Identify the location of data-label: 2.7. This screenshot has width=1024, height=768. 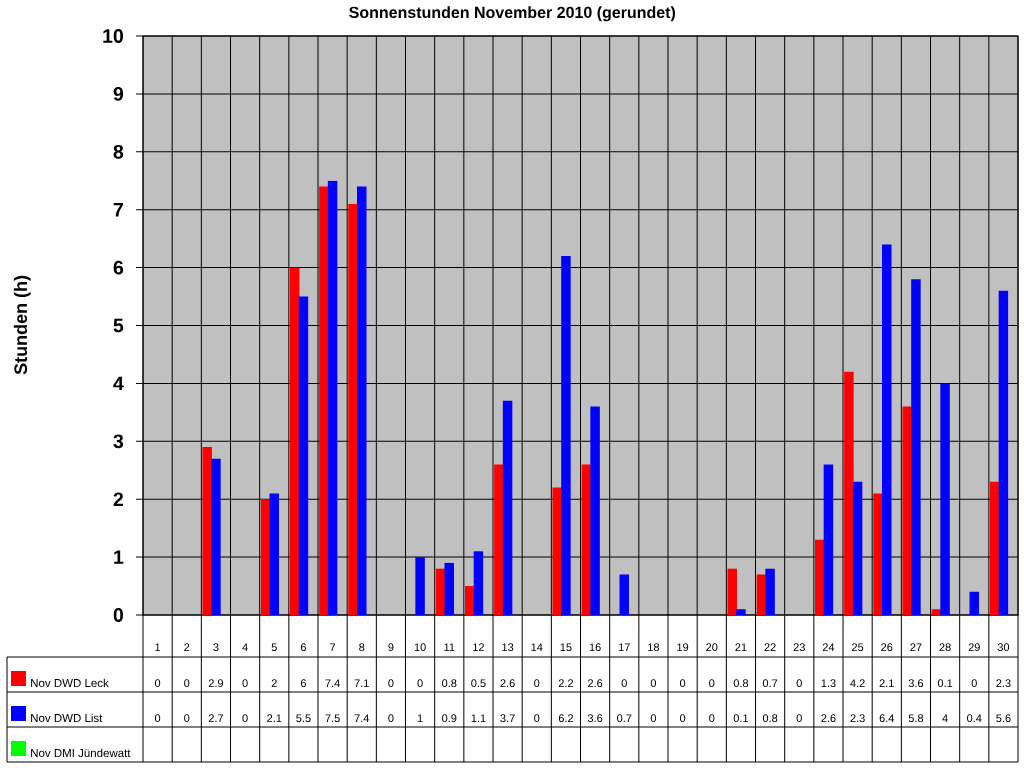
(216, 718).